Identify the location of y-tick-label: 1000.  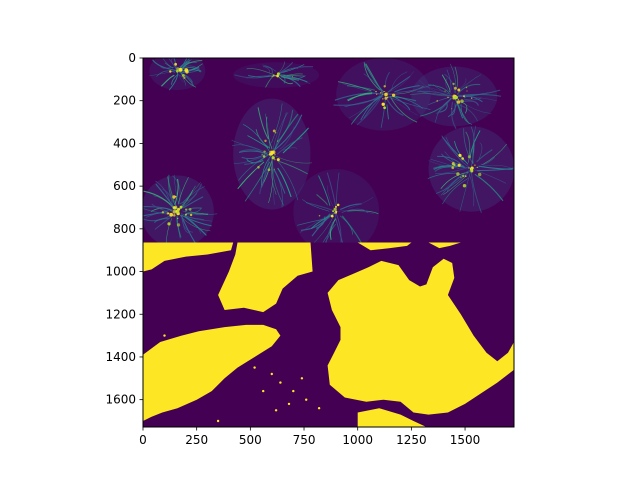
(120, 272).